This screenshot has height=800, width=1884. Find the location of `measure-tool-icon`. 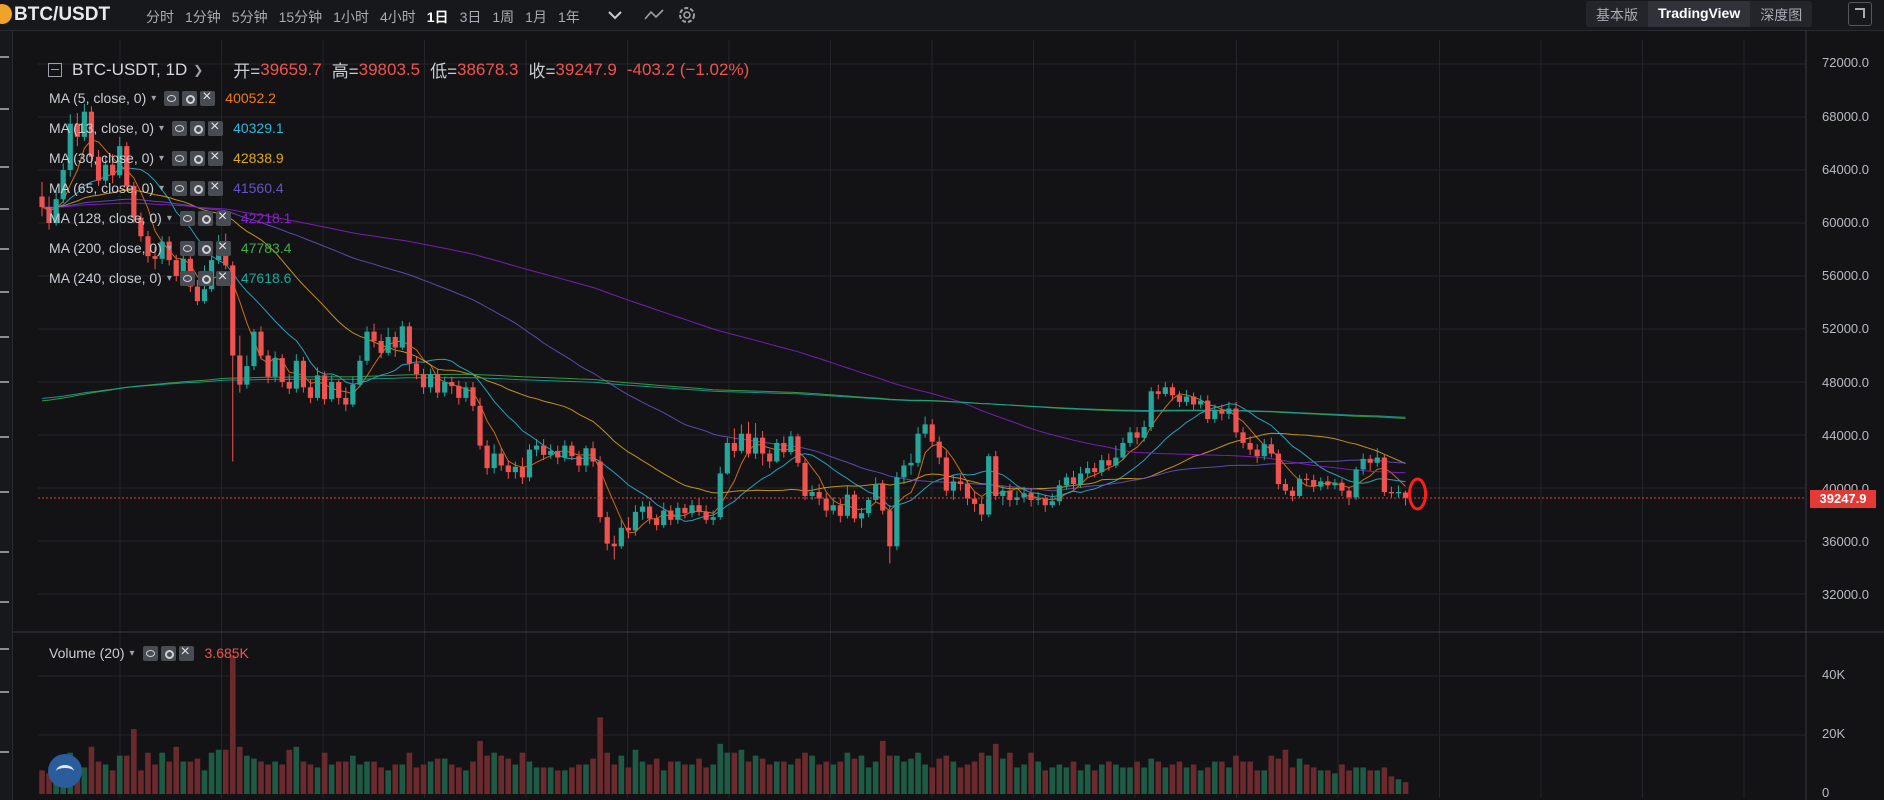

measure-tool-icon is located at coordinates (6, 338).